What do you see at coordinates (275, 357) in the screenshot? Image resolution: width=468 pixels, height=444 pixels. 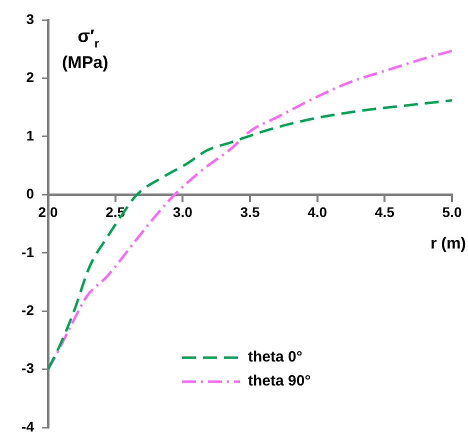 I see `legend-label: theta 0°` at bounding box center [275, 357].